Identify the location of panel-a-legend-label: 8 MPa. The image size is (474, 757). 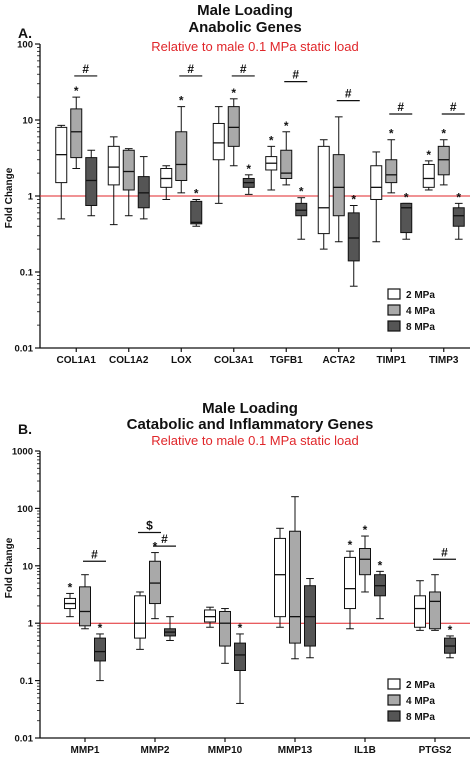
(420, 327).